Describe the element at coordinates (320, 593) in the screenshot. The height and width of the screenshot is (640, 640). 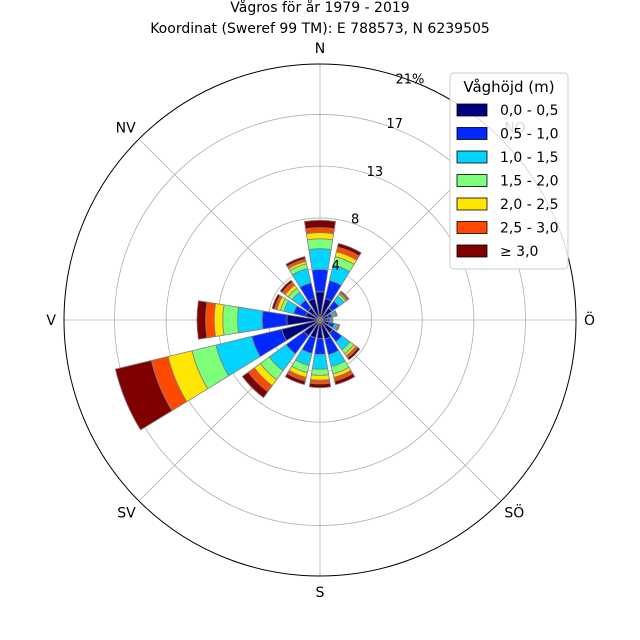
I see `direction-label-S: S` at that location.